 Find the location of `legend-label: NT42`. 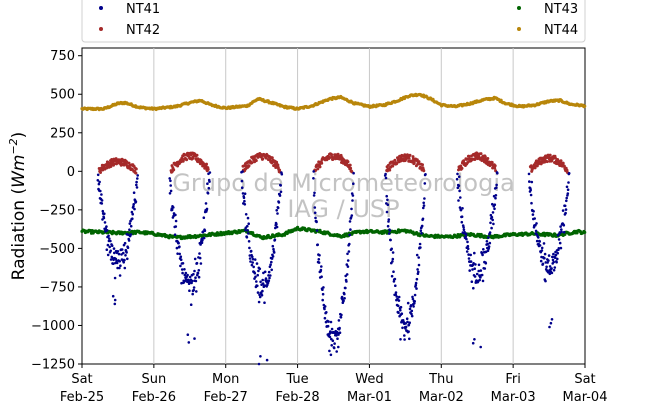

legend-label: NT42 is located at coordinates (143, 30).